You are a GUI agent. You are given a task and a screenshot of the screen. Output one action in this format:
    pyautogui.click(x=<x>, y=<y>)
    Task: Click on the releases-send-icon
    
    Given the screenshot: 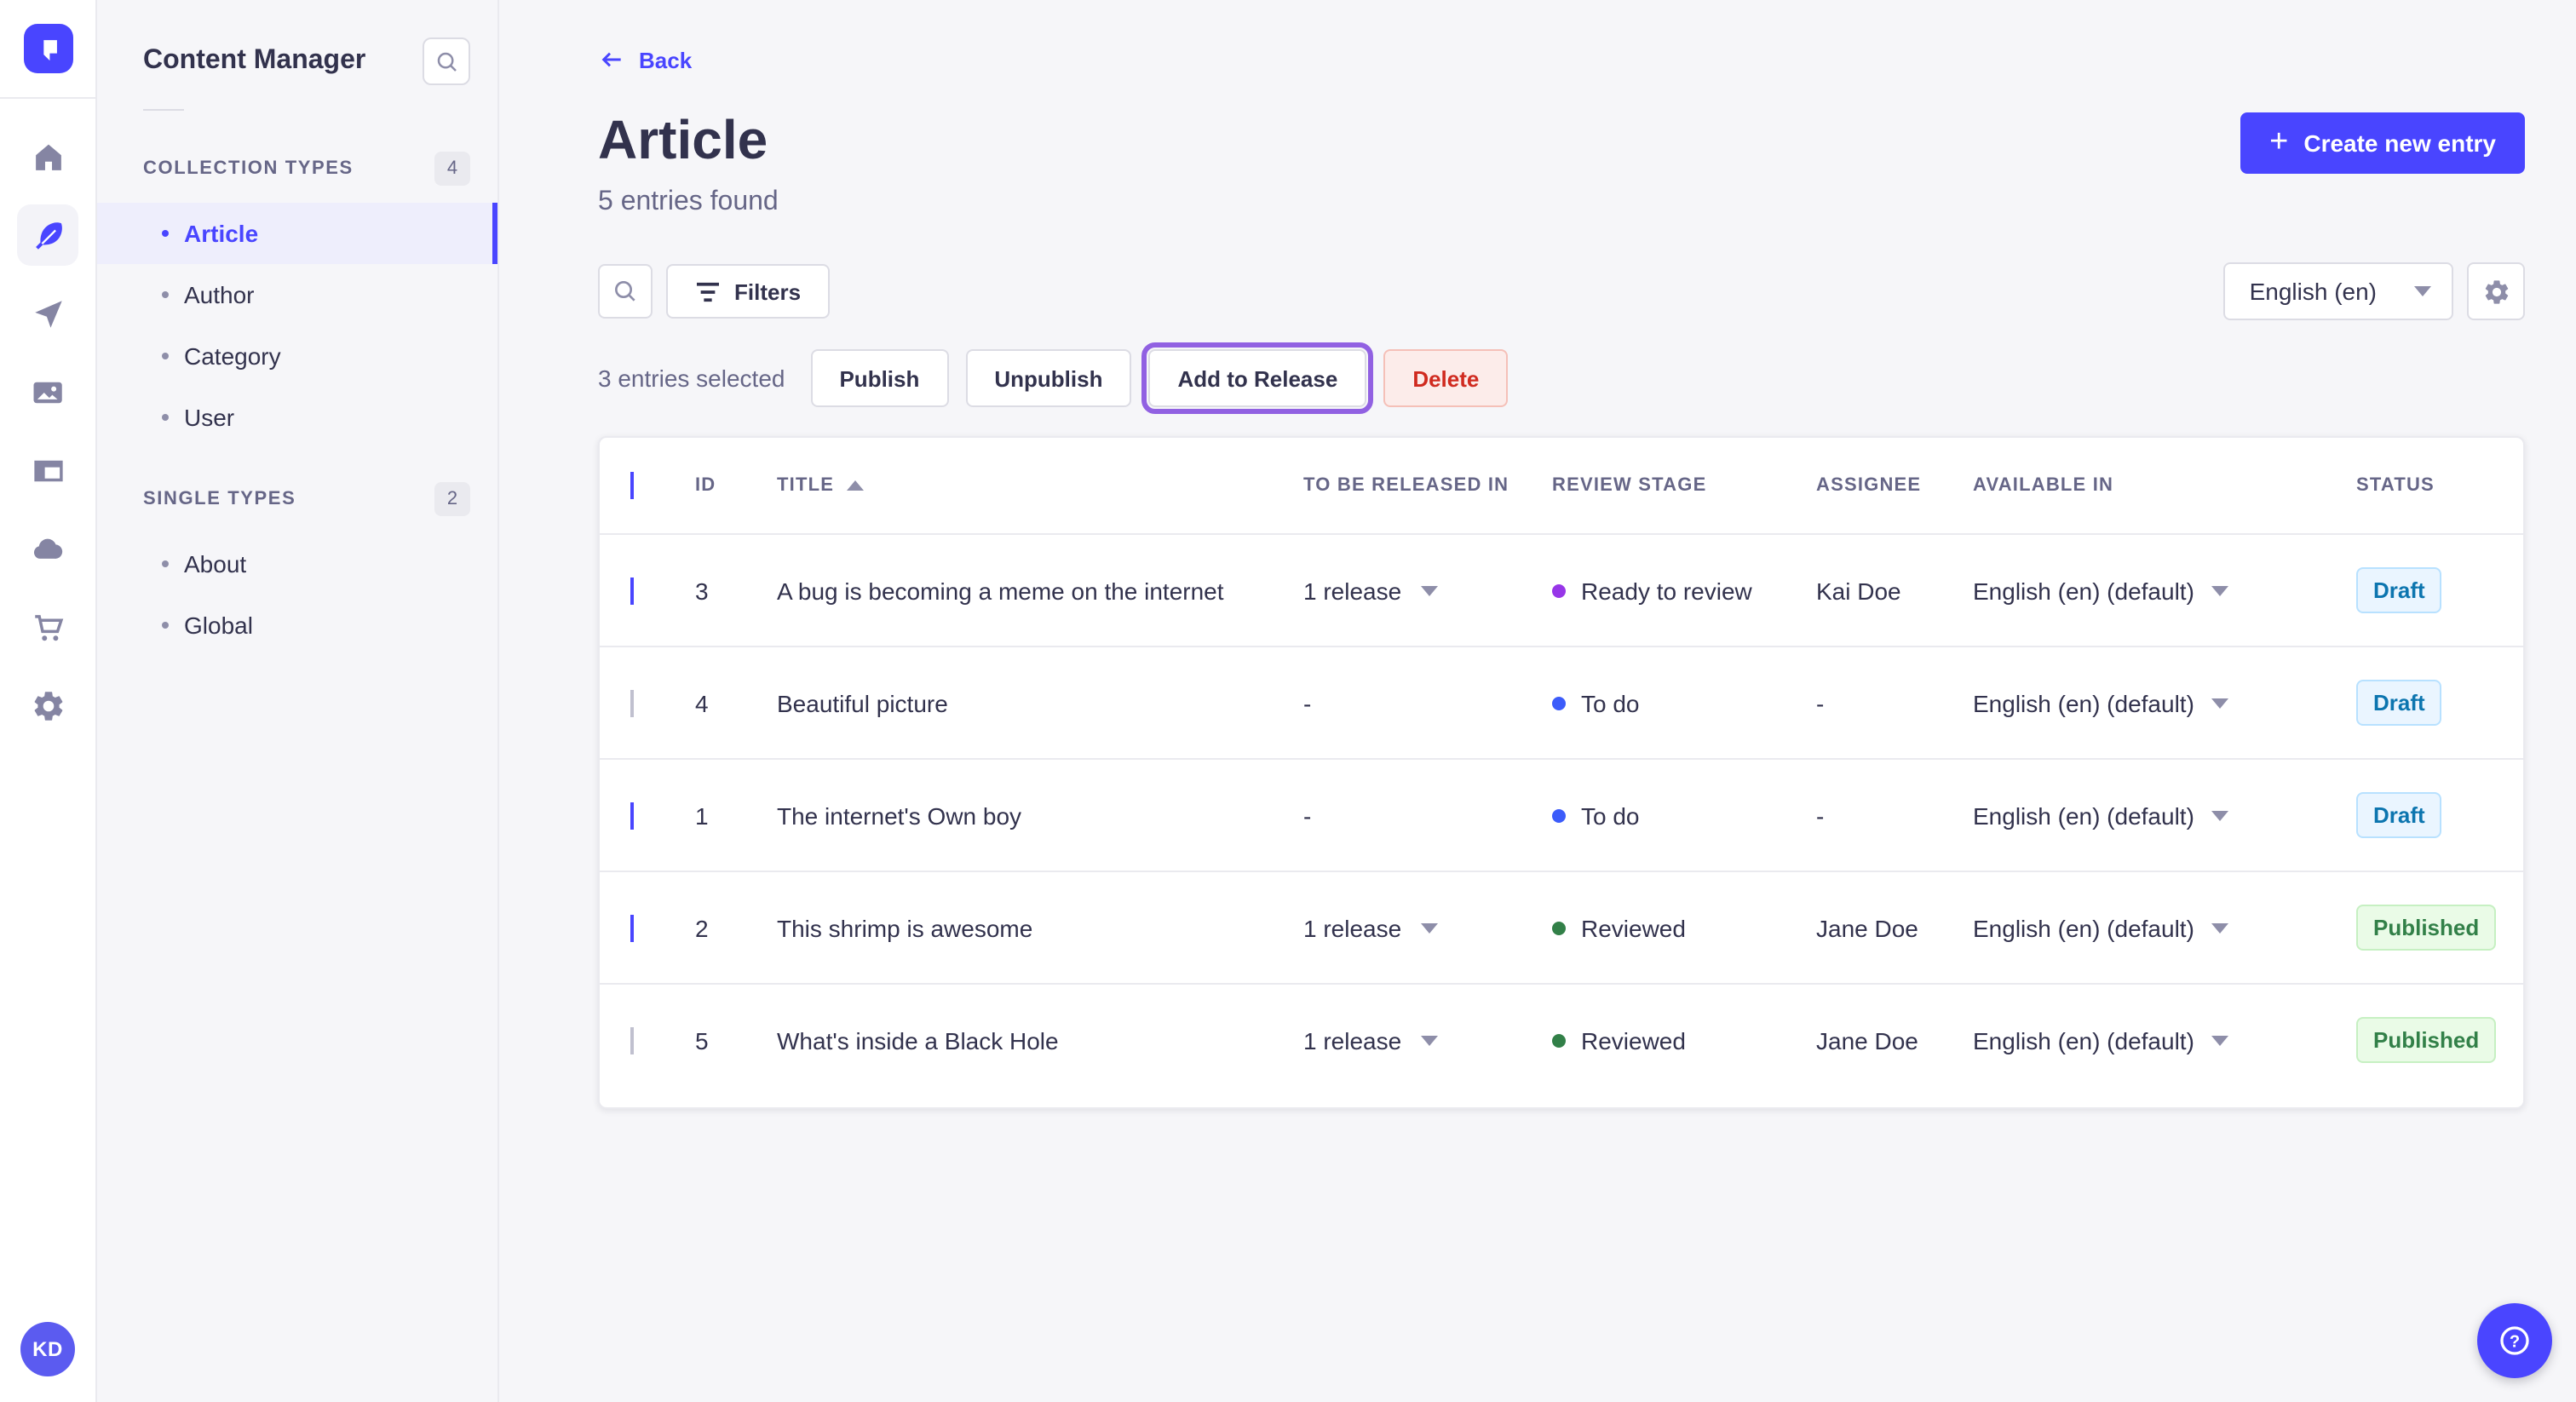 What is the action you would take?
    pyautogui.click(x=48, y=313)
    